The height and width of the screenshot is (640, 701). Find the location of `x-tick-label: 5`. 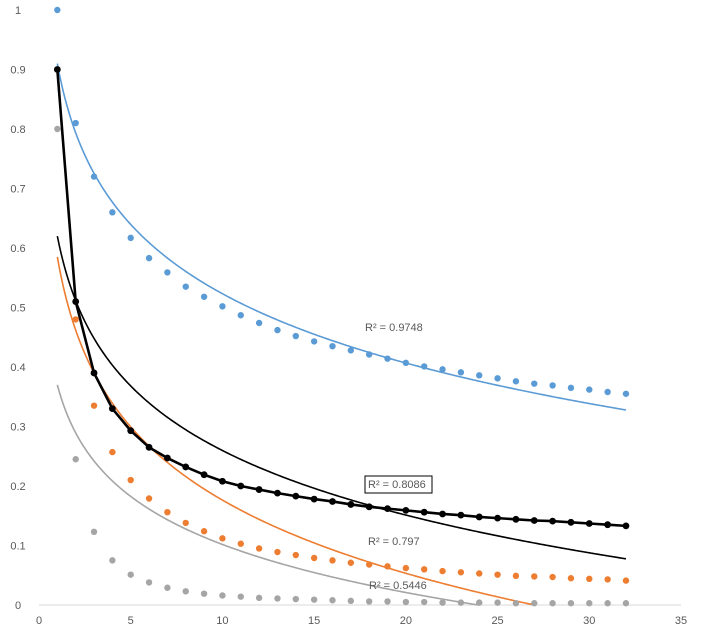

x-tick-label: 5 is located at coordinates (131, 621).